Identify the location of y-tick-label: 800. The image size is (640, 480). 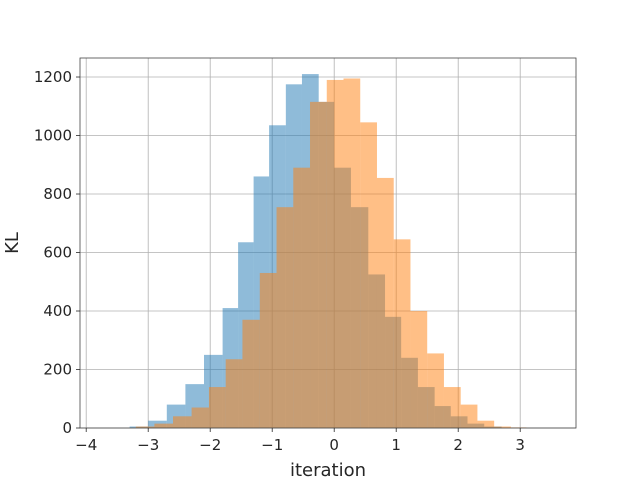
(57, 194).